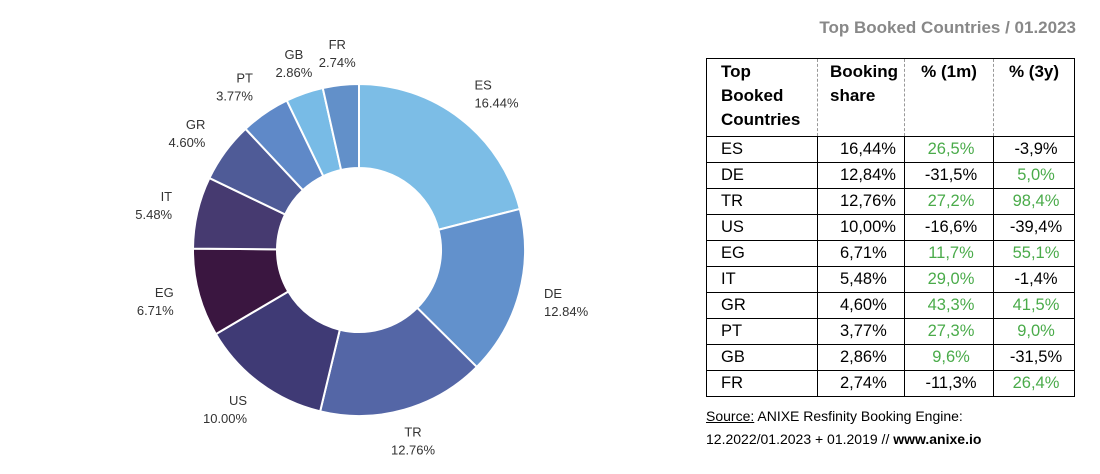 This screenshot has width=1100, height=474. Describe the element at coordinates (949, 383) in the screenshot. I see `change-1m-cell: -11,3%` at that location.